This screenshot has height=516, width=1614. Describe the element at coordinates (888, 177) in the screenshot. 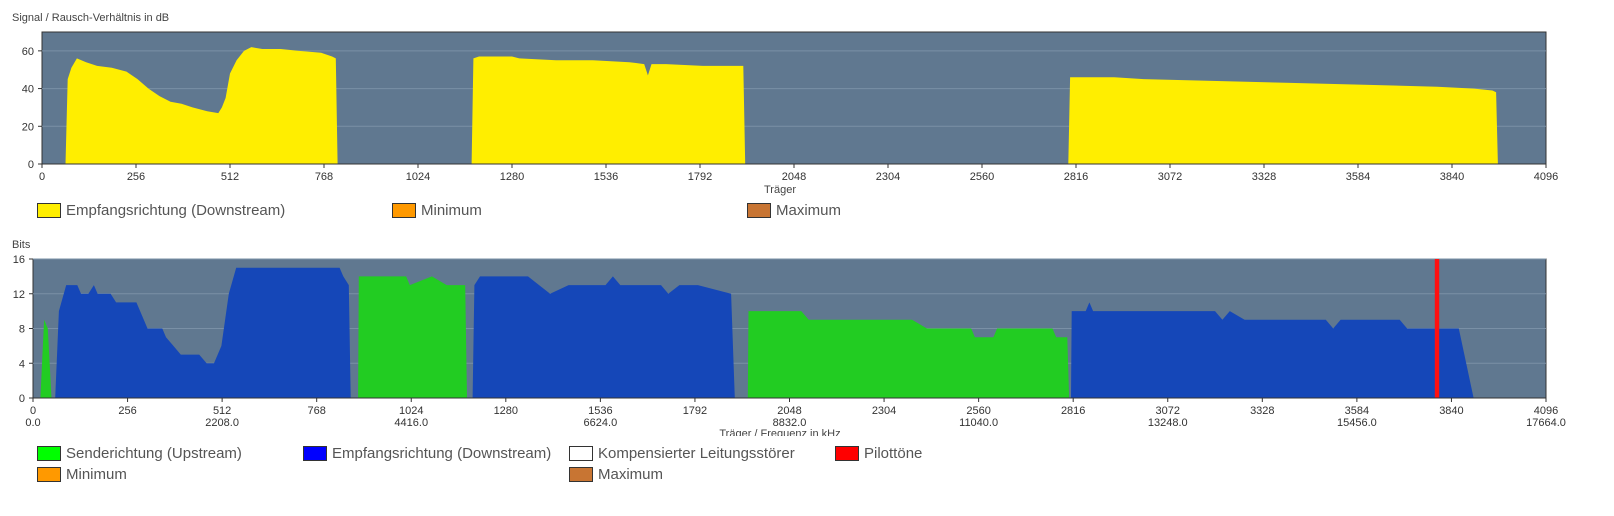

I see `snr-x-tick-label: 2304` at that location.